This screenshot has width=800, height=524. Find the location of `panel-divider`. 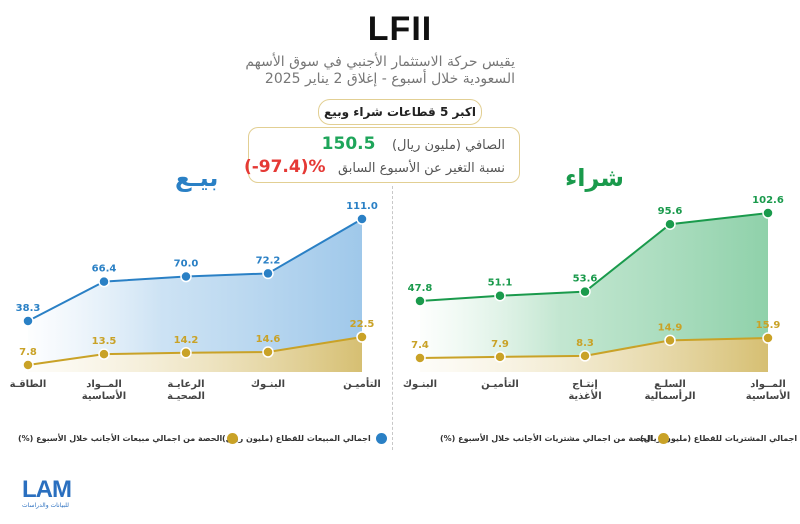

panel-divider is located at coordinates (392, 318).